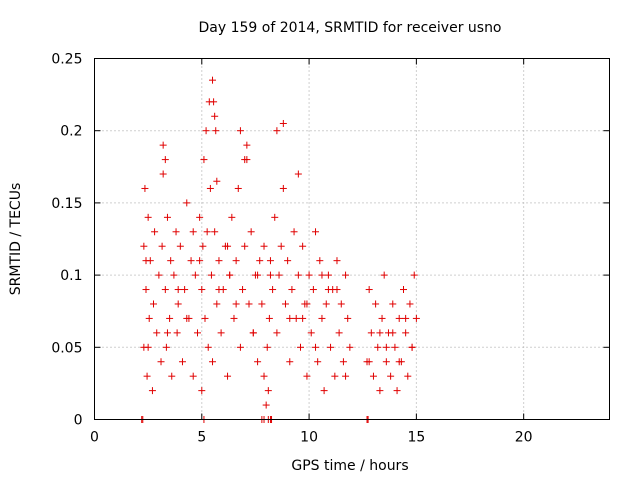 The width and height of the screenshot is (640, 480). What do you see at coordinates (78, 421) in the screenshot?
I see `y-tick-label: 0` at bounding box center [78, 421].